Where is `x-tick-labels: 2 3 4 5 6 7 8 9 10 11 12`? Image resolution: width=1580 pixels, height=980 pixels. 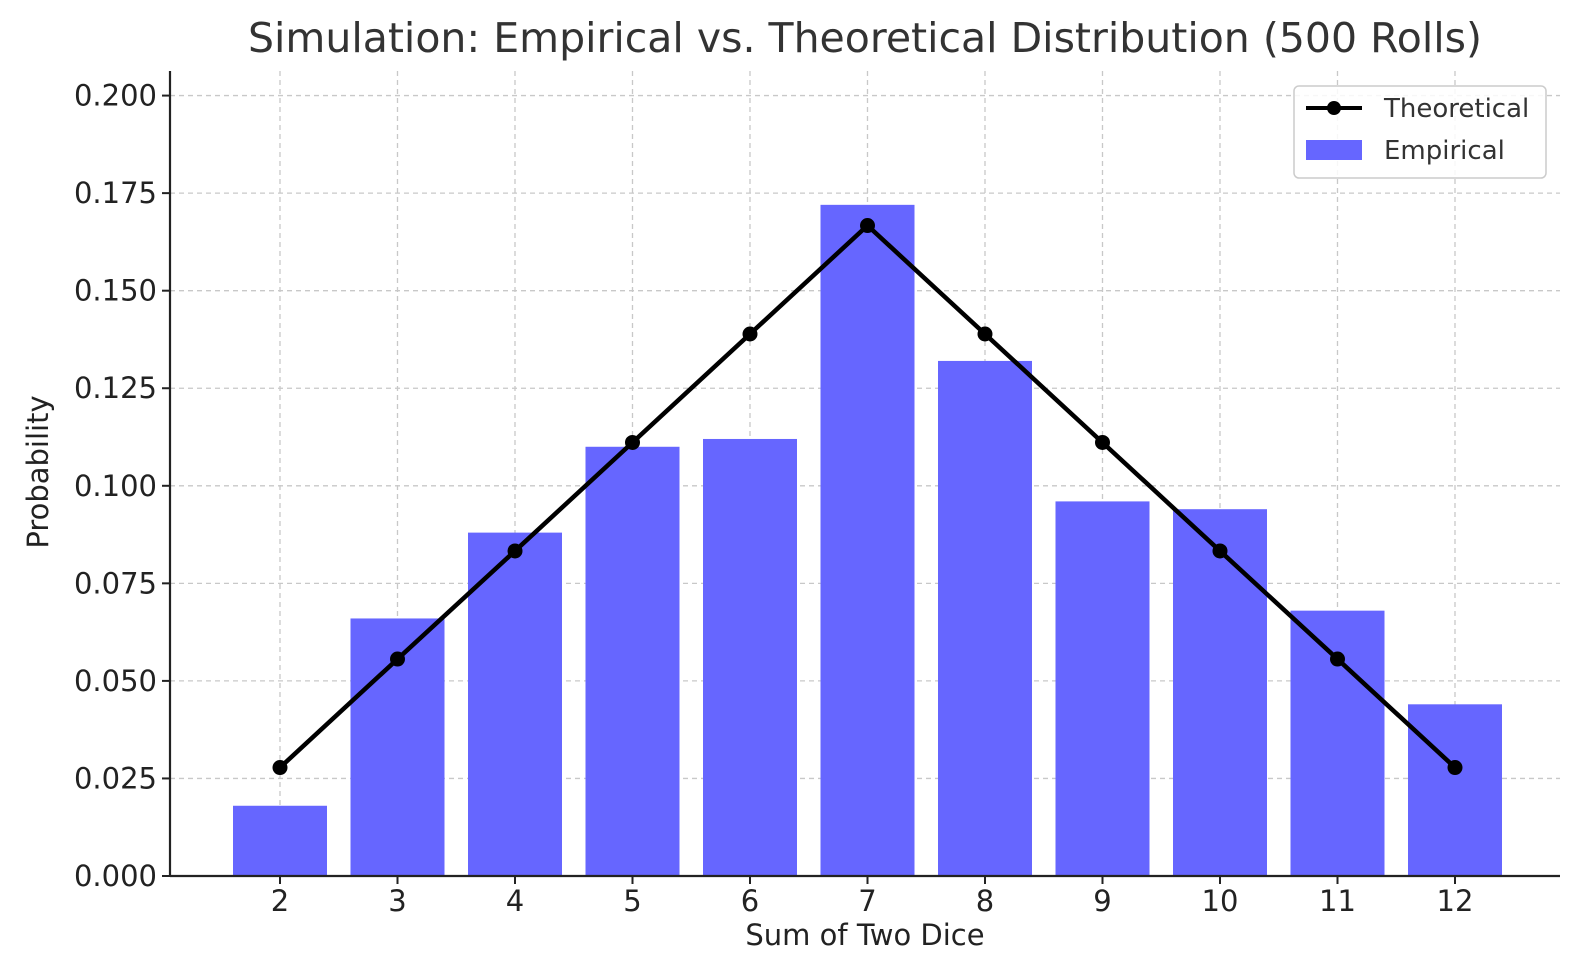
x-tick-labels: 2 3 4 5 6 7 8 9 10 11 12 is located at coordinates (872, 901).